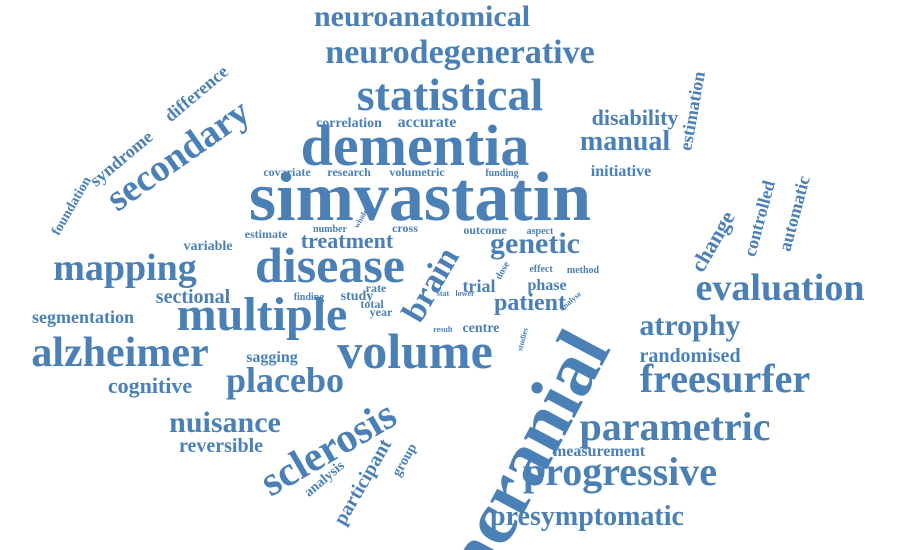  What do you see at coordinates (758, 218) in the screenshot?
I see `word-controlled: controlled` at bounding box center [758, 218].